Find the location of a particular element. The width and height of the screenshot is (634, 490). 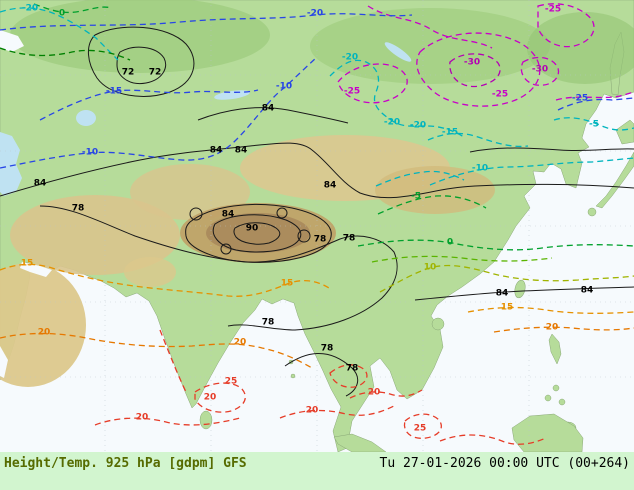

isotherm-minus30 is located at coordinates (475, 70).